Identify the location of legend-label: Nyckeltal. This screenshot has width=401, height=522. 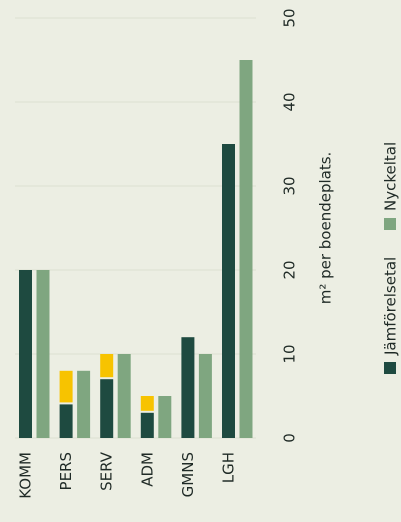
(391, 176).